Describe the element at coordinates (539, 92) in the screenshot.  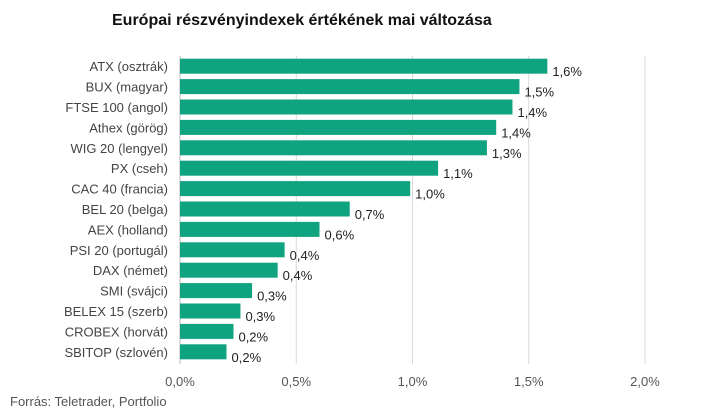
I see `value-label: 1,5%` at that location.